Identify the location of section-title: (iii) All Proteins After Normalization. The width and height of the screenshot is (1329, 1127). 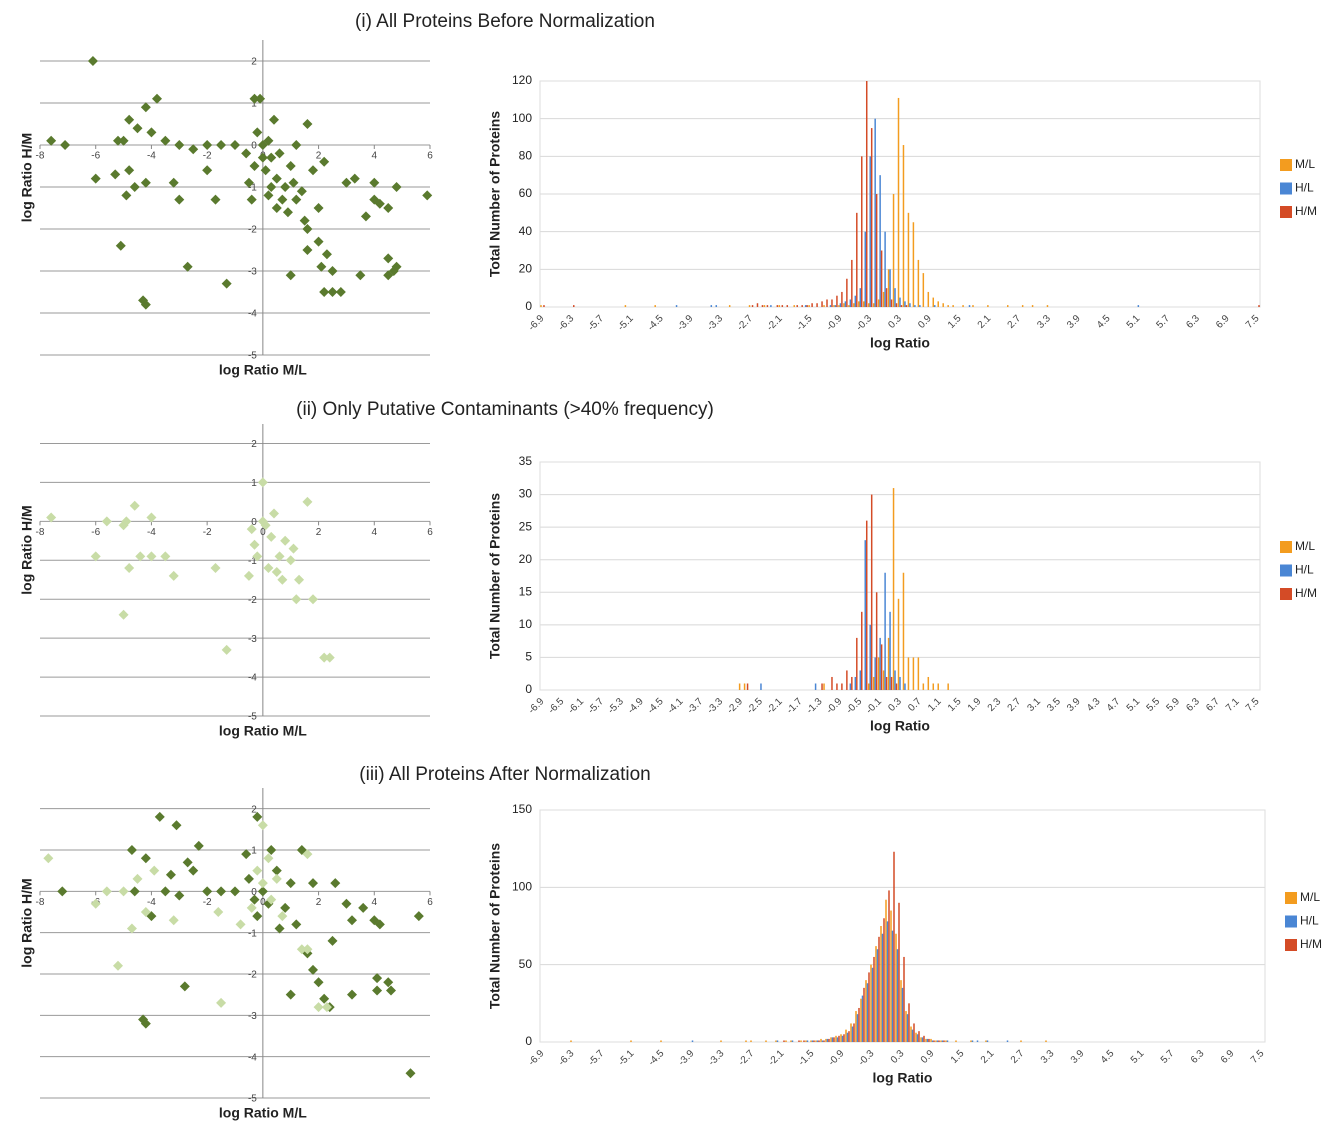
(504, 774).